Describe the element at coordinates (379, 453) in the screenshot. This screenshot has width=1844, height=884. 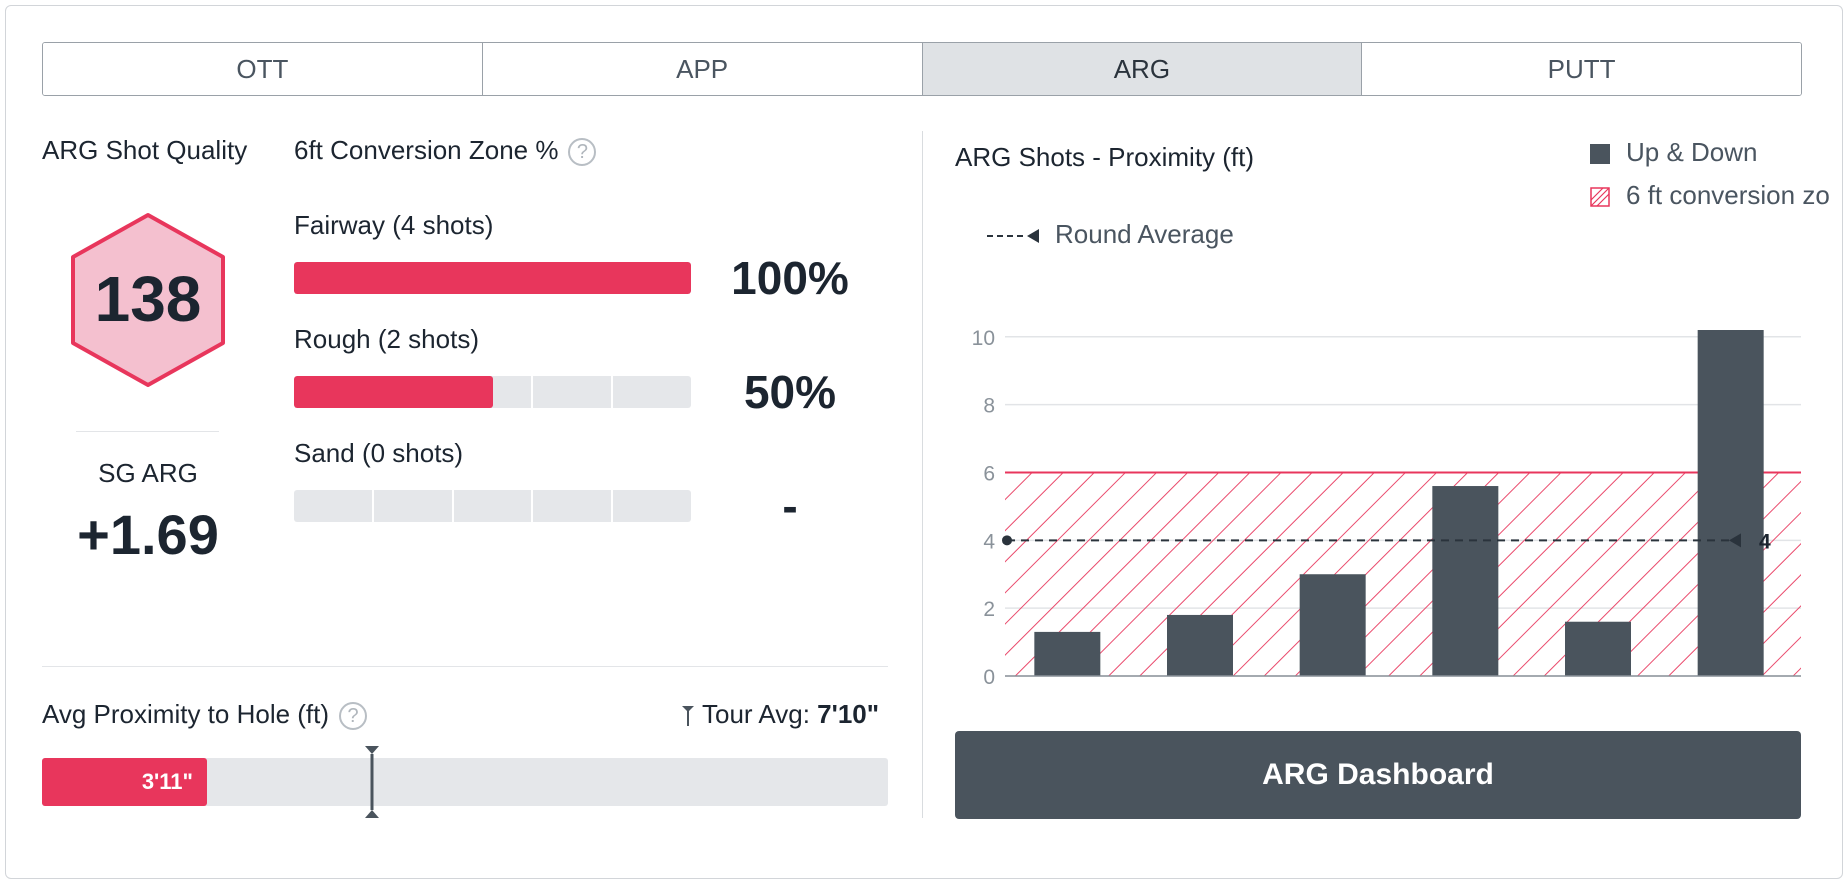
I see `sand-label: Sand (0 shots)` at that location.